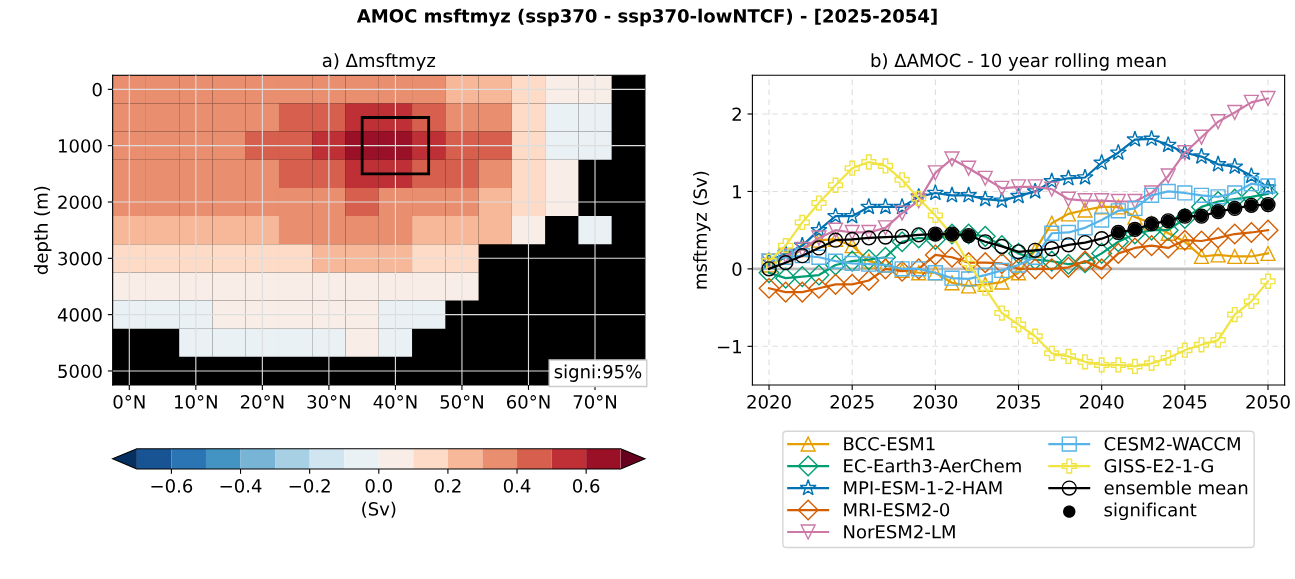 The image size is (1295, 579). Describe the element at coordinates (1172, 443) in the screenshot. I see `legend-label: CESM2-WACCM` at that location.